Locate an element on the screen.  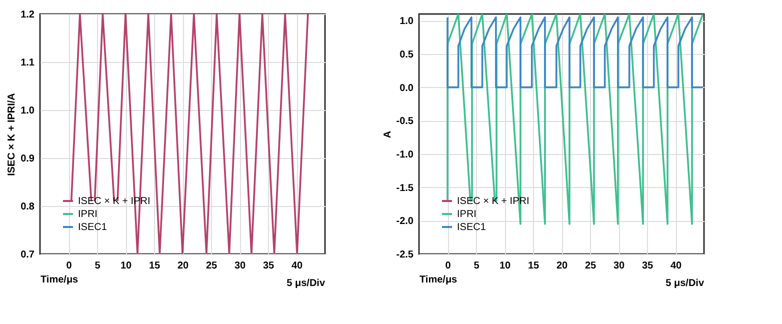
y-tick-label: -2.5 is located at coordinates (405, 255).